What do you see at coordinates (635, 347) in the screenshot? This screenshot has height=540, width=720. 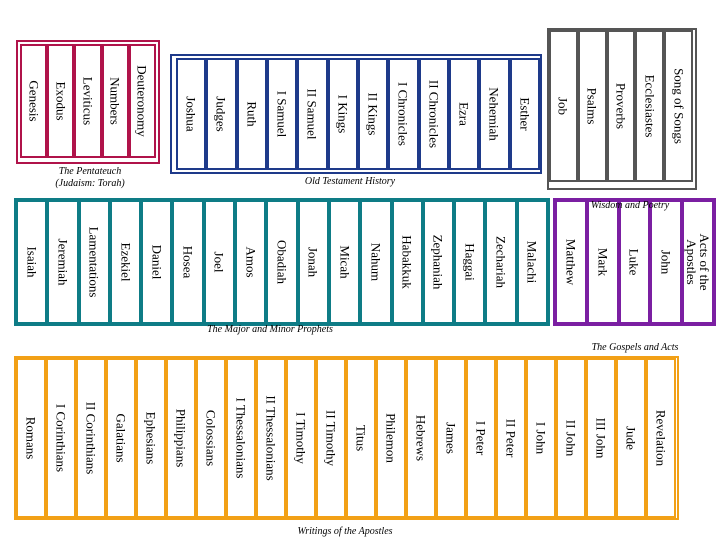 I see `gospels-label: The Gospels and Acts` at bounding box center [635, 347].